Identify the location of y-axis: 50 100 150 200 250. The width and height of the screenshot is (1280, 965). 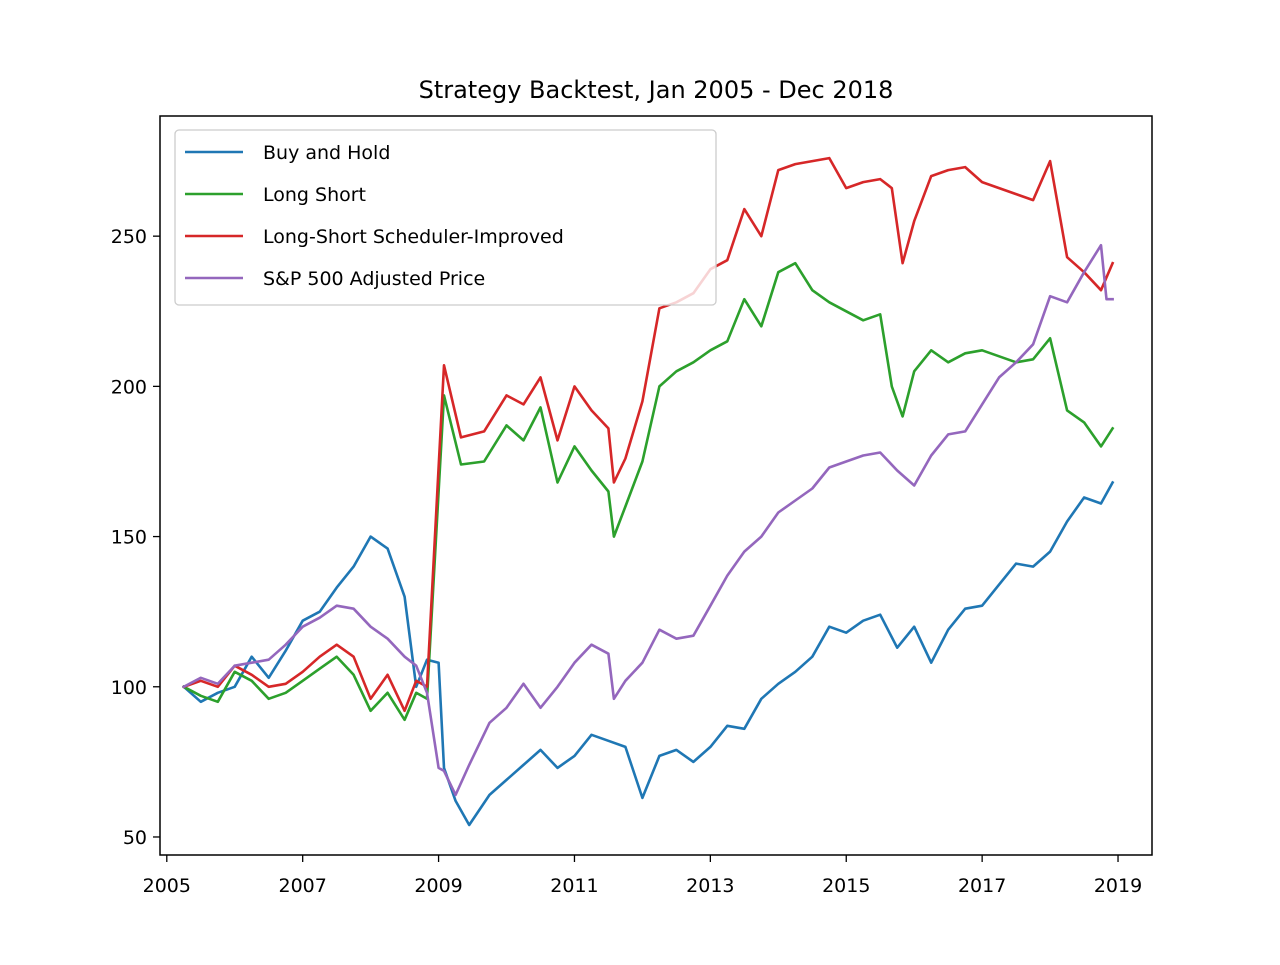
(135, 537).